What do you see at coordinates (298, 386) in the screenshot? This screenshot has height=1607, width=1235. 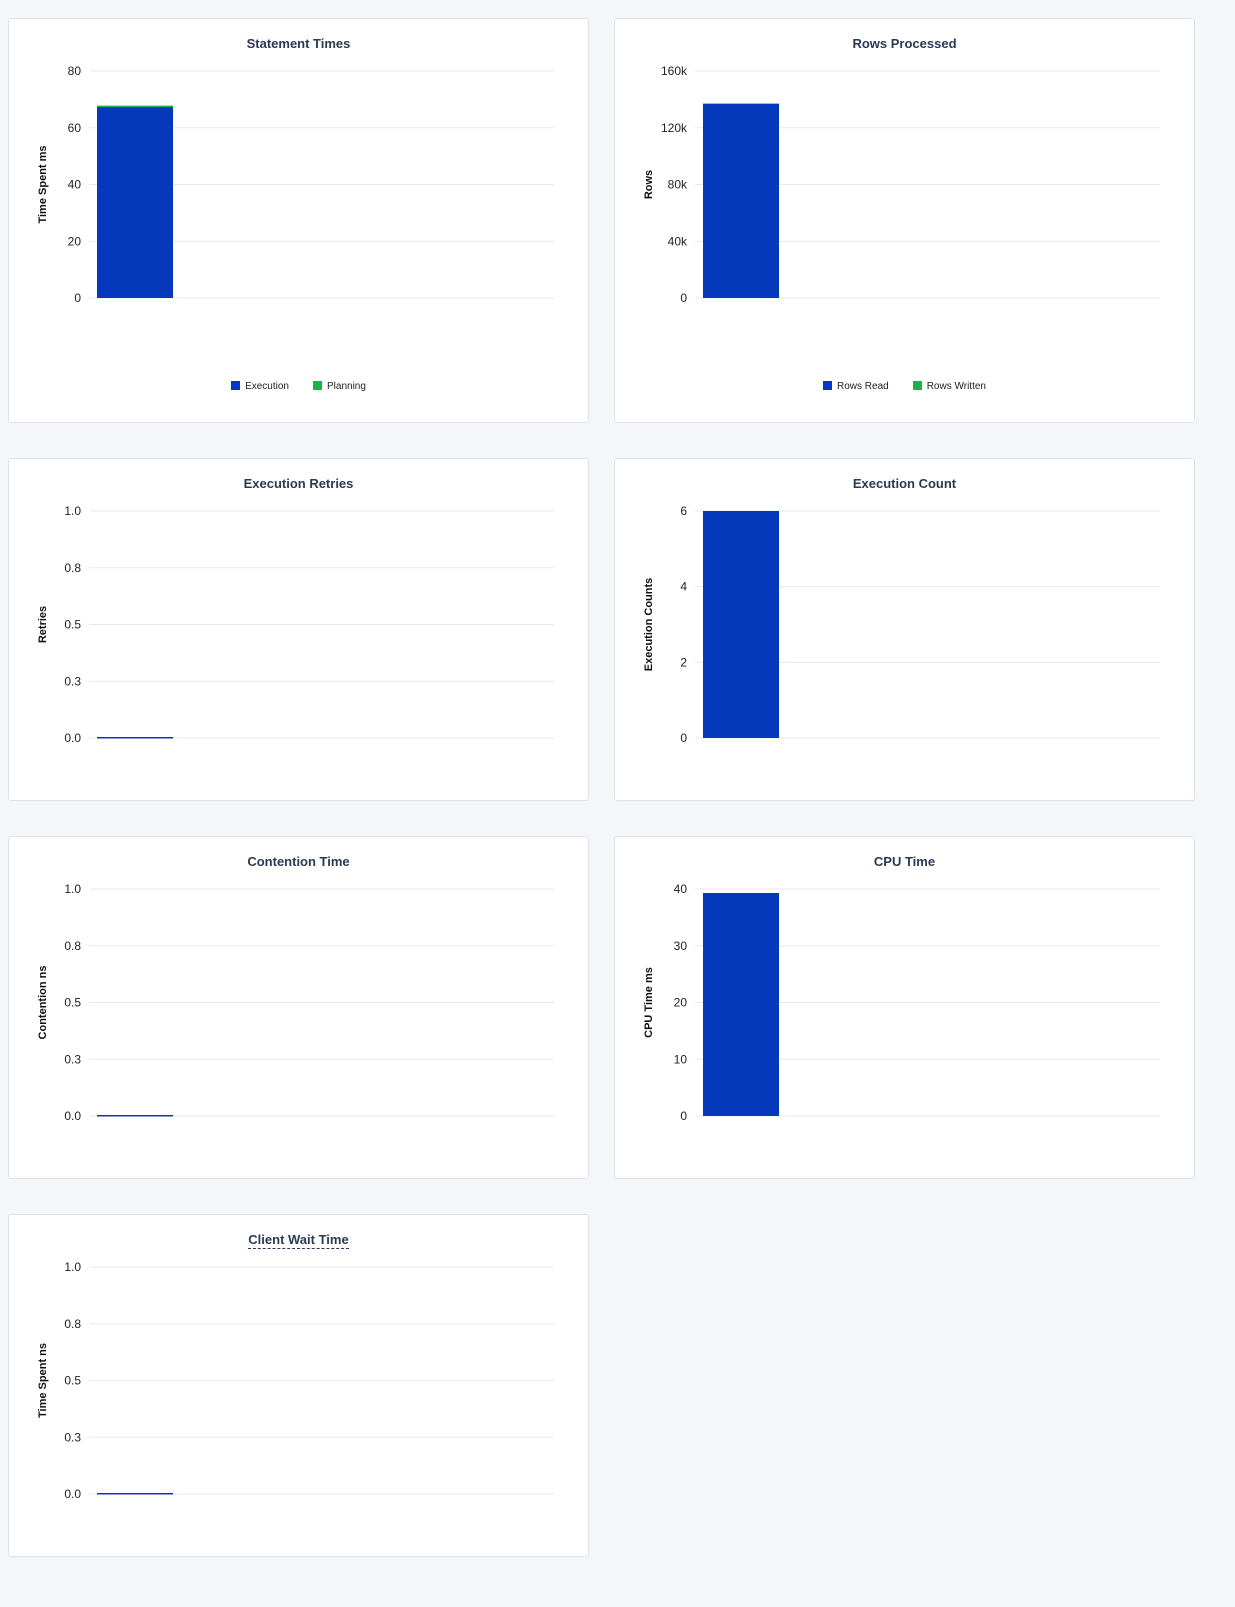 I see `legend: Execution Planning` at bounding box center [298, 386].